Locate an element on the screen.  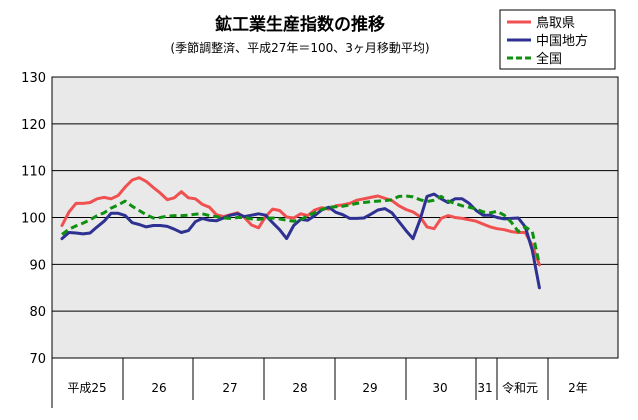
legend-label: 中国地方 is located at coordinates (562, 41).